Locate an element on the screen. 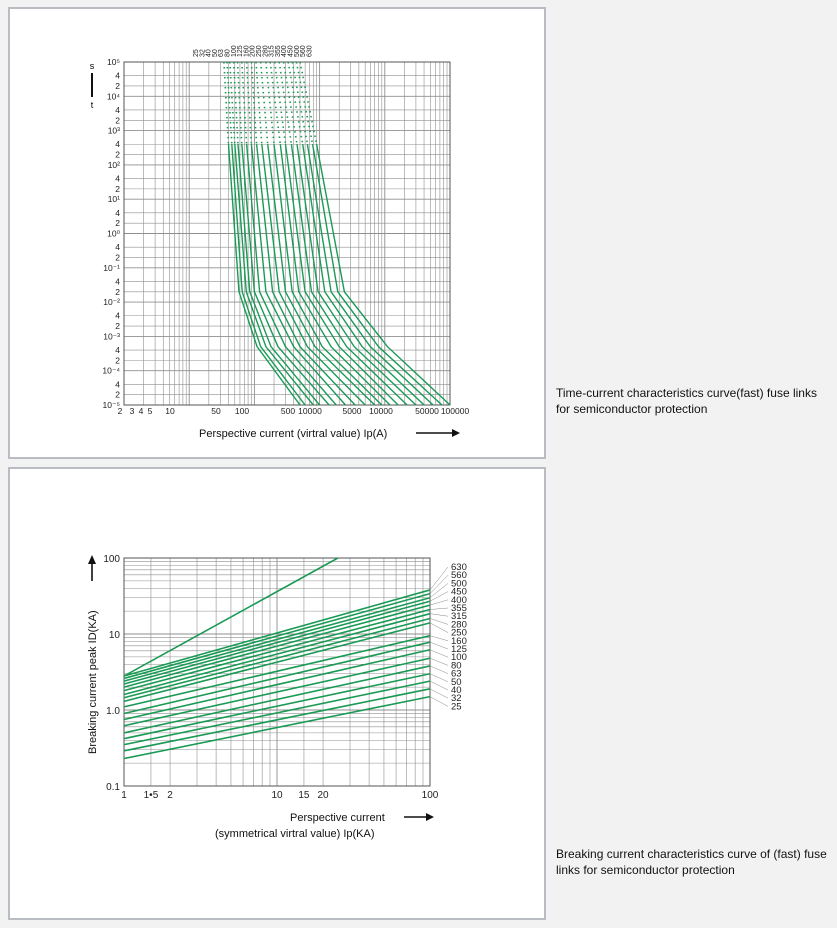 This screenshot has width=837, height=928. y-axis-label-top: s is located at coordinates (92, 66).